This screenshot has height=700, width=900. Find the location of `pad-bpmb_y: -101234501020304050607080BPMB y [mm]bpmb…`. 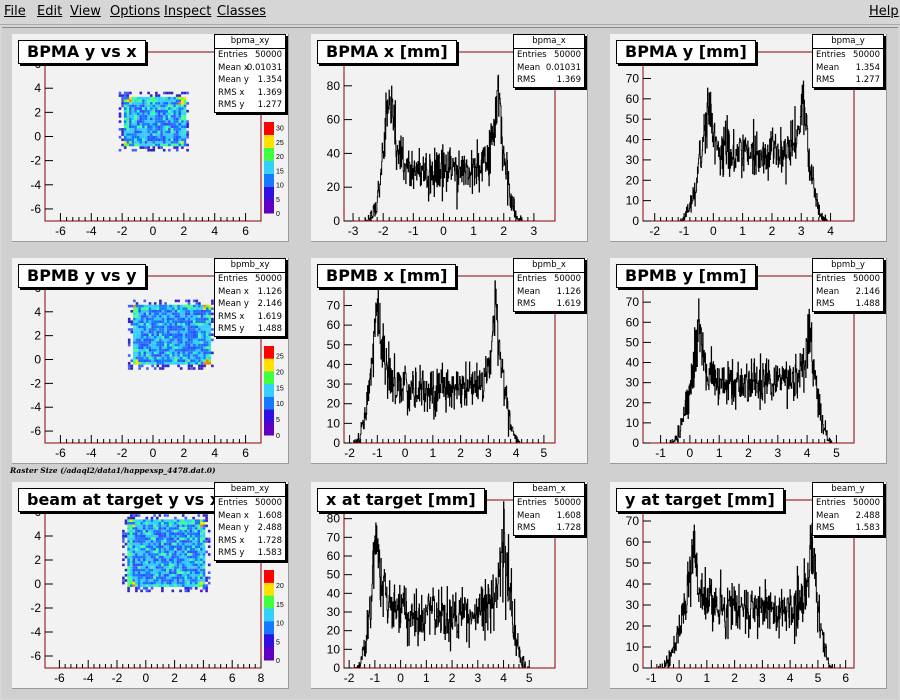

pad-bpmb_y: -101234501020304050607080BPMB y [mm]bpmb… is located at coordinates (748, 361).